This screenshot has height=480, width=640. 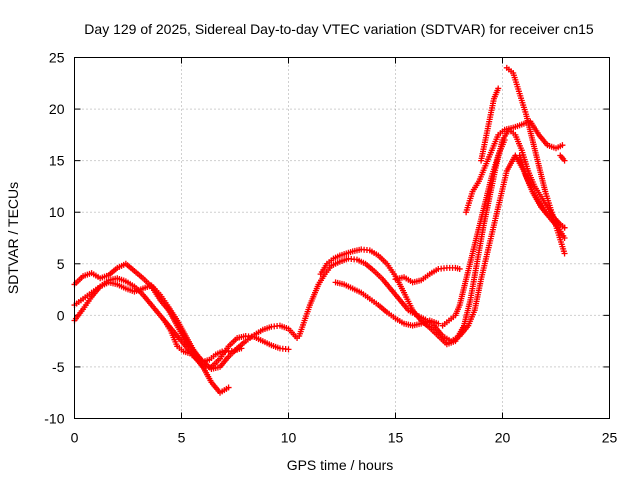 I want to click on series-track-c, so click(x=151, y=337).